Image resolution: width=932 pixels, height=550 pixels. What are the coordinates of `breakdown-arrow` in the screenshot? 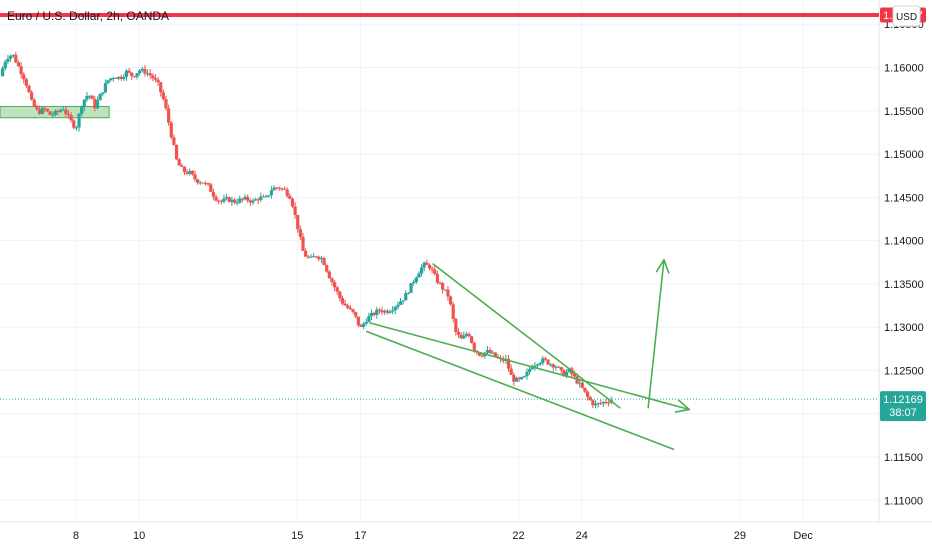 It's located at (530, 366).